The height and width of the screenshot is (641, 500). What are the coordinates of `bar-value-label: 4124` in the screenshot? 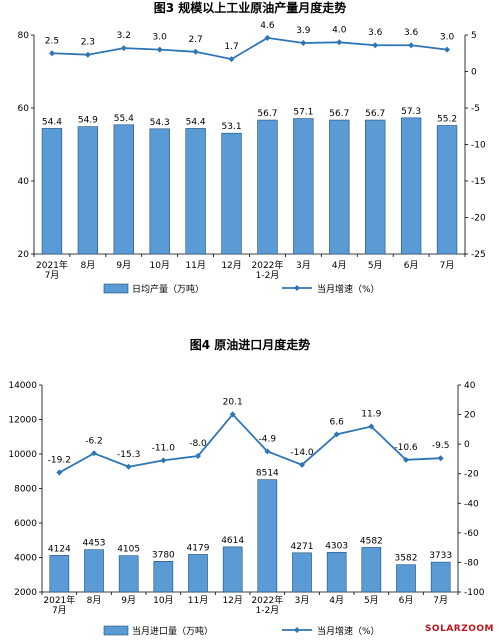 It's located at (59, 549).